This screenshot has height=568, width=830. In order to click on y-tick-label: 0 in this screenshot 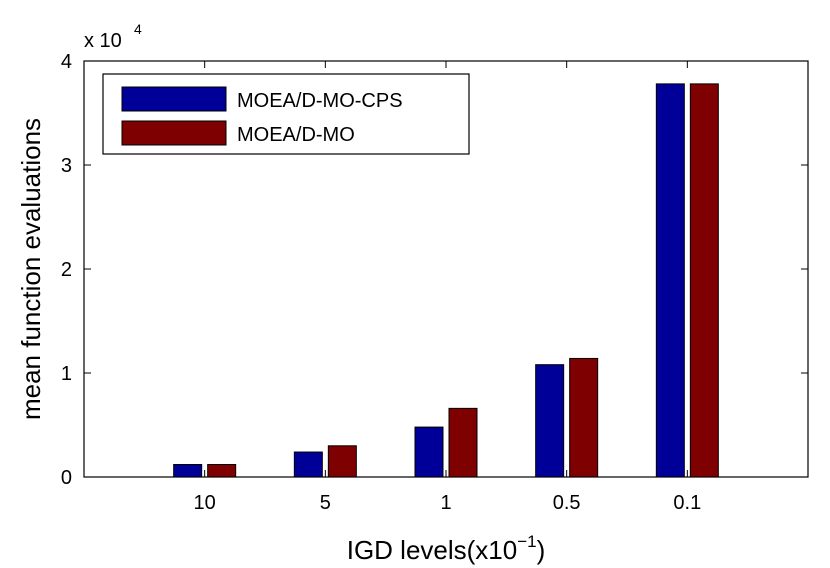, I will do `click(66, 478)`.